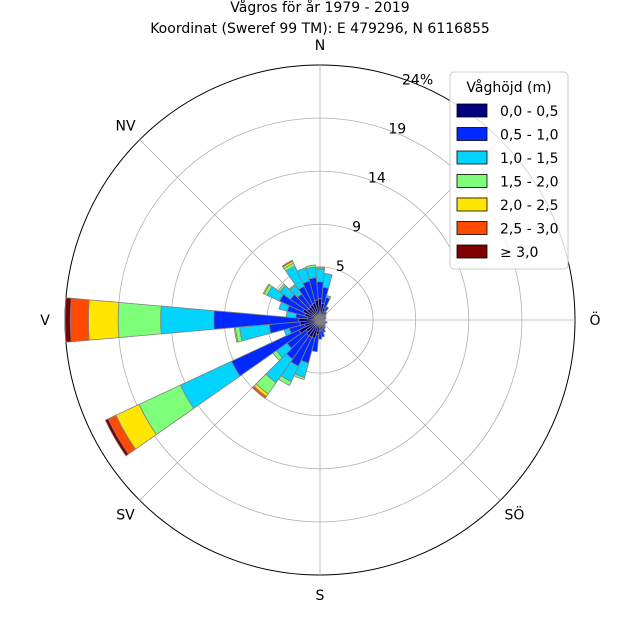  What do you see at coordinates (320, 46) in the screenshot?
I see `direction-label: N` at bounding box center [320, 46].